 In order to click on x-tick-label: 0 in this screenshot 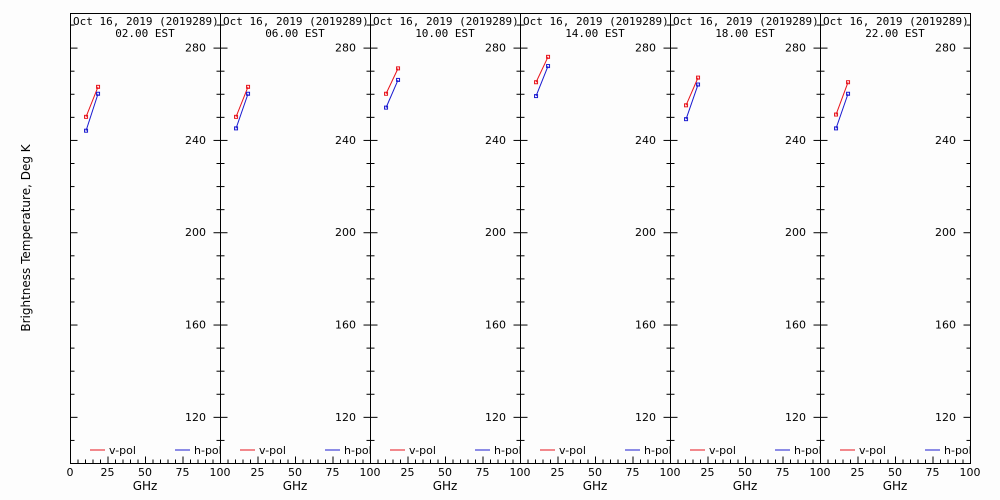, I will do `click(70, 472)`.